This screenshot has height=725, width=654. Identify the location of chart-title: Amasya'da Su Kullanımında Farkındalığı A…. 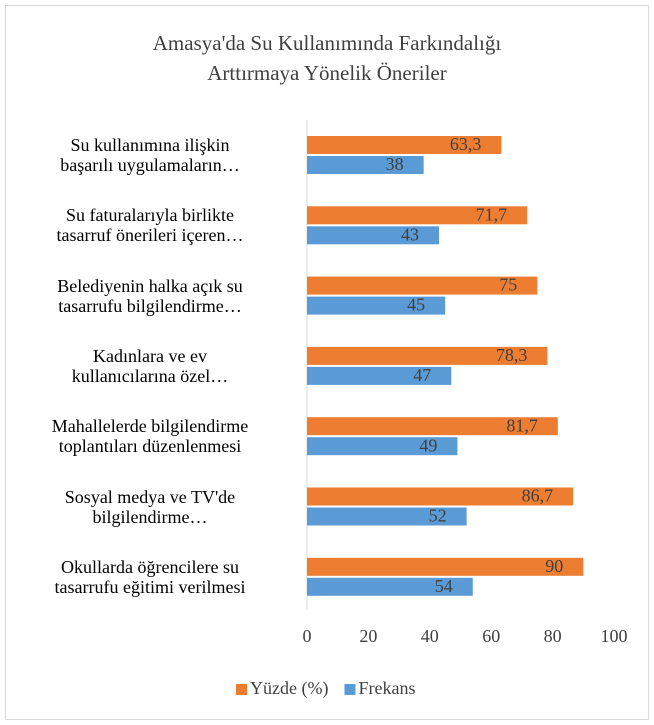
(327, 58).